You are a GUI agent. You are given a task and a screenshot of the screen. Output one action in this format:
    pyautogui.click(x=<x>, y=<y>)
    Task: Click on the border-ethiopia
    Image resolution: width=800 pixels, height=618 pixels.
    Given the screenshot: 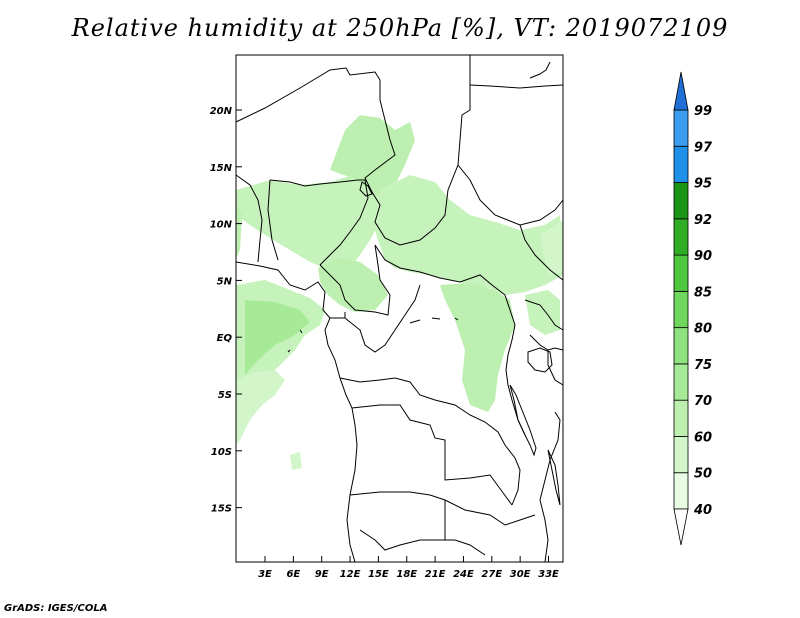 What is the action you would take?
    pyautogui.click(x=541, y=252)
    